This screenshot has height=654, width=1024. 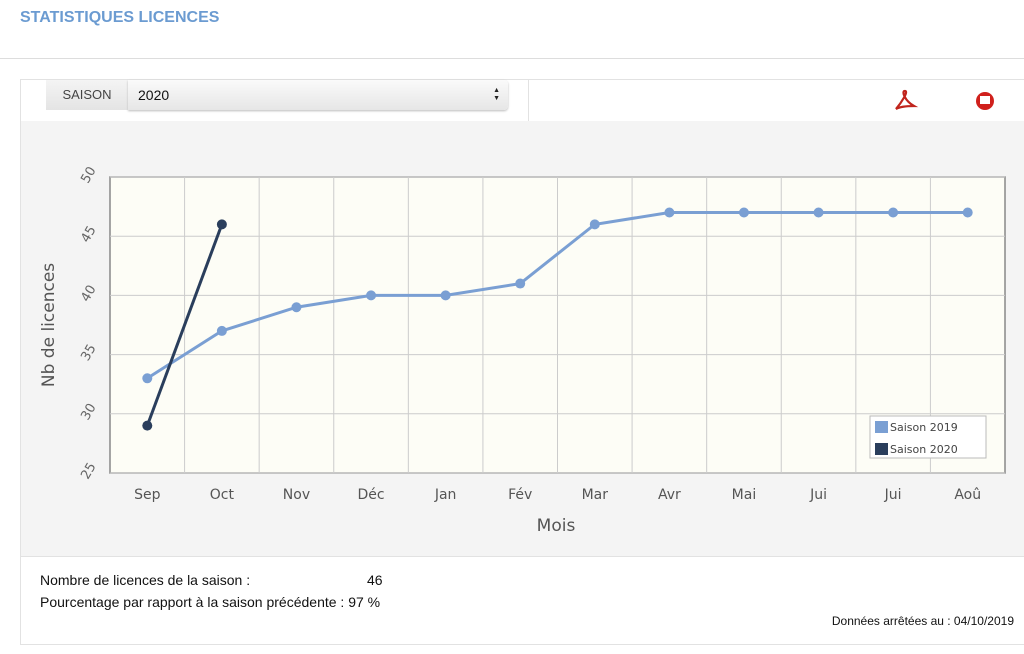 What do you see at coordinates (922, 621) in the screenshot?
I see `data-date: Données arrêtées au : 04/10/2019` at bounding box center [922, 621].